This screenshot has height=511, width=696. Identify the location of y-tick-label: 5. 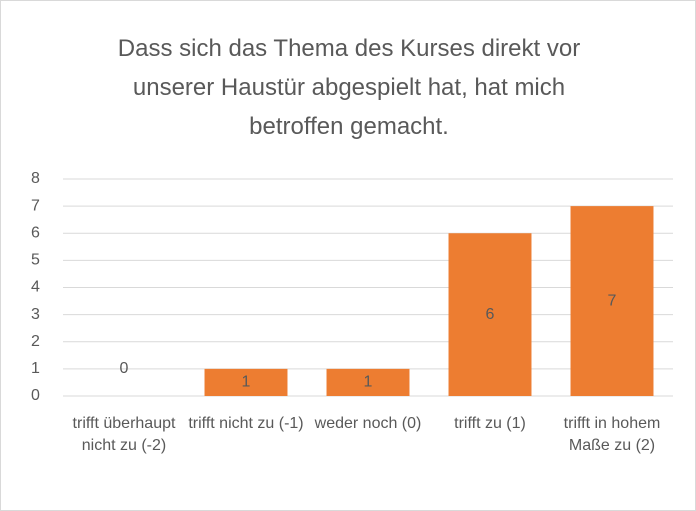
(35, 260).